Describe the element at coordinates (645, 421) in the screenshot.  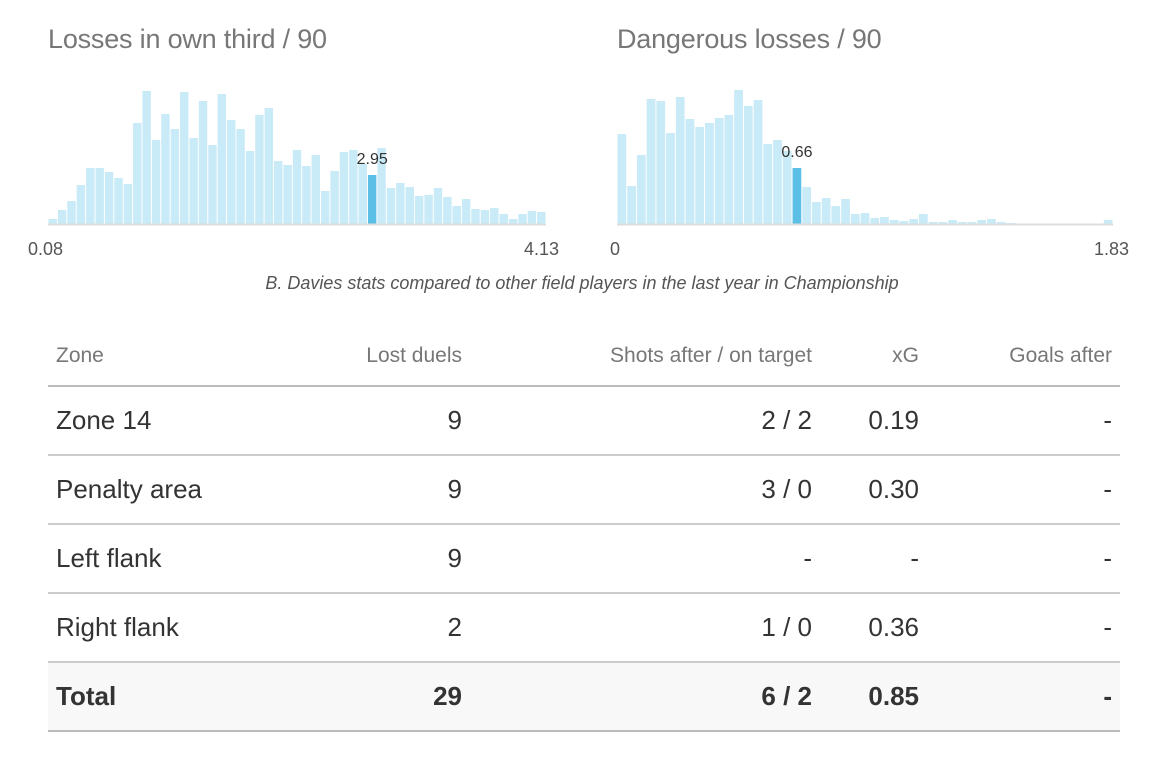
I see `cell-shots-after: 2 / 2` at that location.